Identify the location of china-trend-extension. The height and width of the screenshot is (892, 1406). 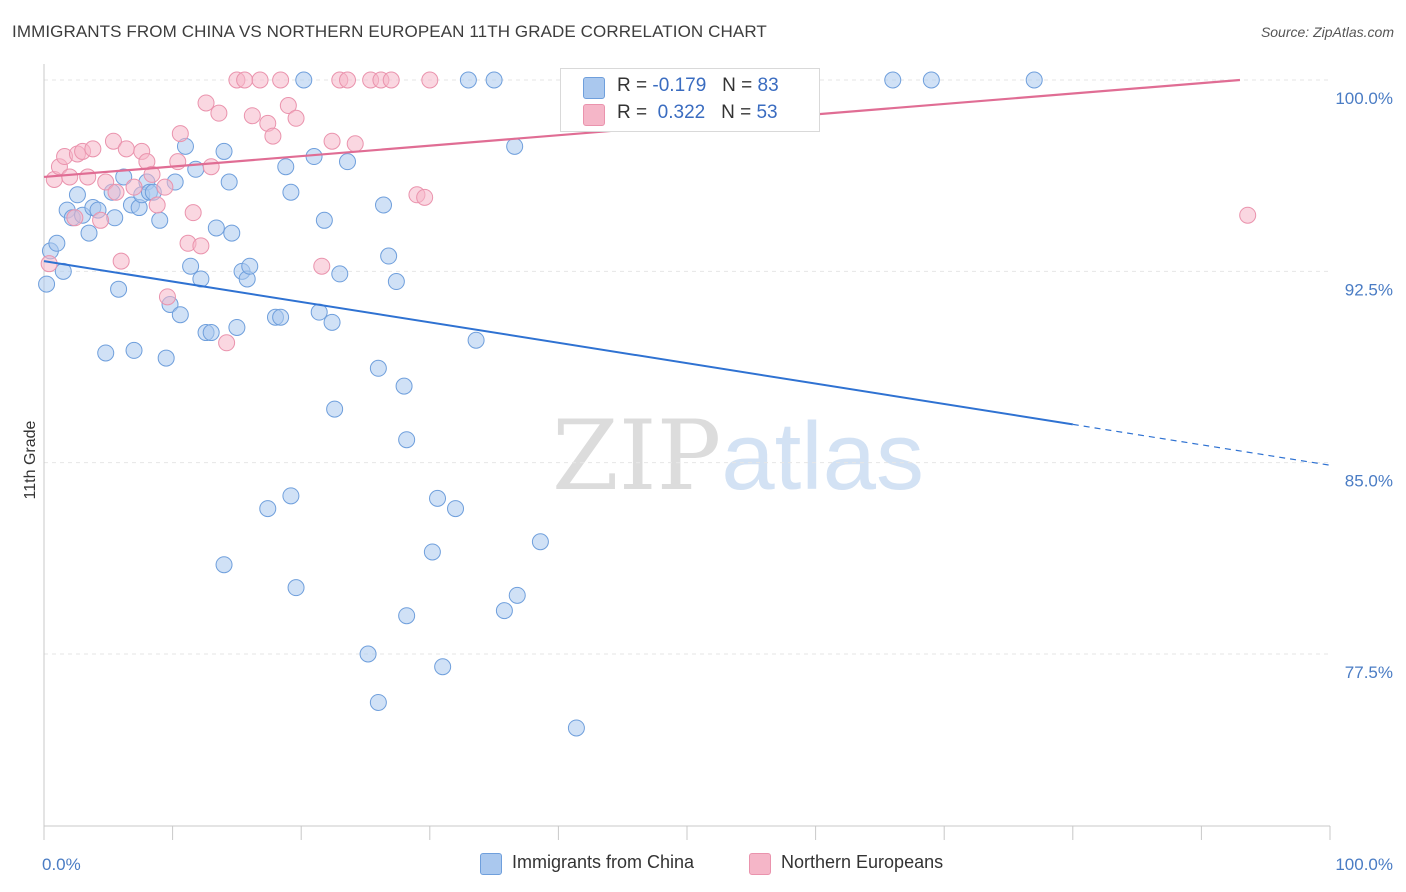
(1201, 444).